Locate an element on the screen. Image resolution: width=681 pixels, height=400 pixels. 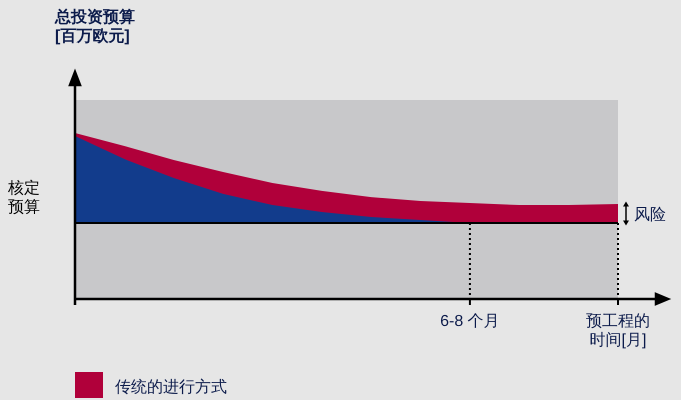
x-tick-label: 6-8 个月 is located at coordinates (470, 321).